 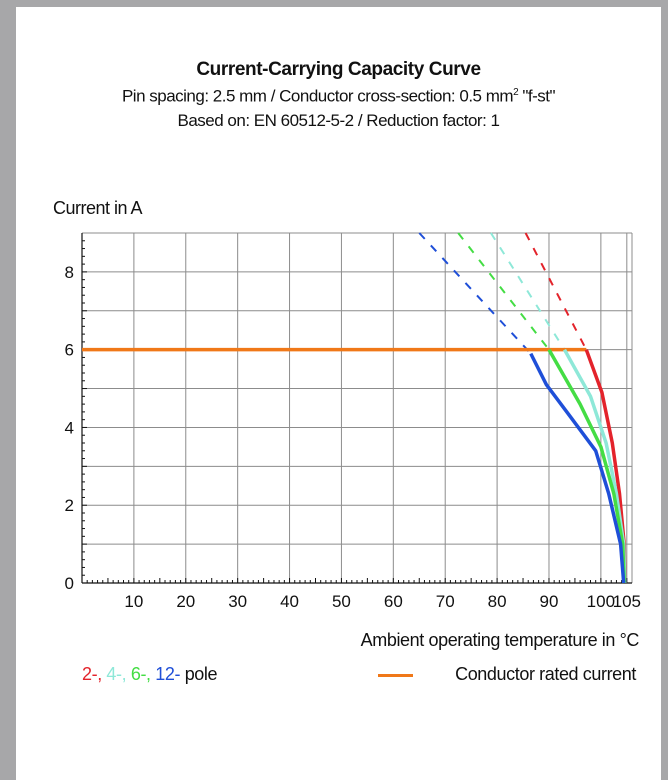 I want to click on x-tick-label: 50, so click(x=341, y=601).